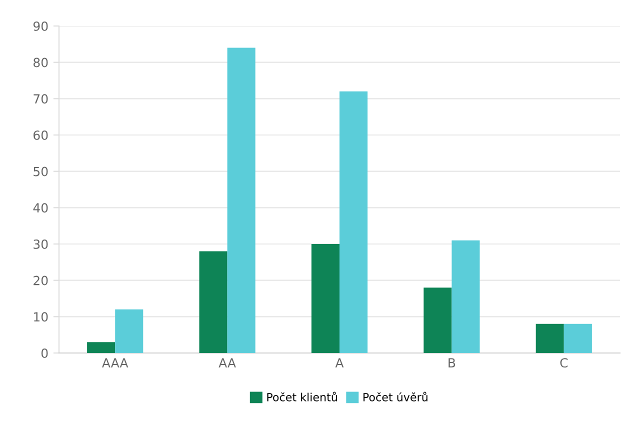  Describe the element at coordinates (40, 26) in the screenshot. I see `y-tick-label: 90` at that location.